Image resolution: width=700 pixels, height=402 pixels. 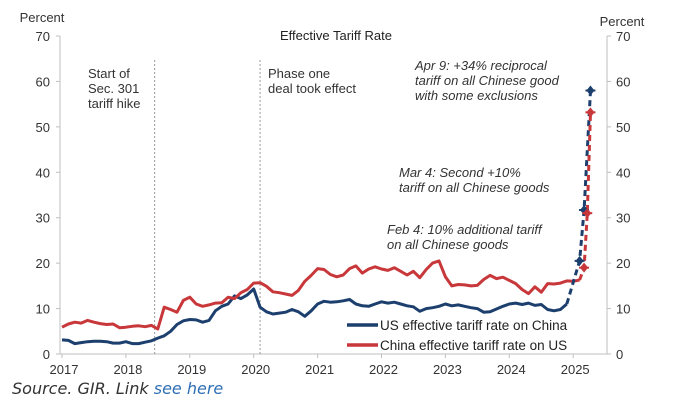 I want to click on x-tick-label: 2022, so click(x=383, y=369).